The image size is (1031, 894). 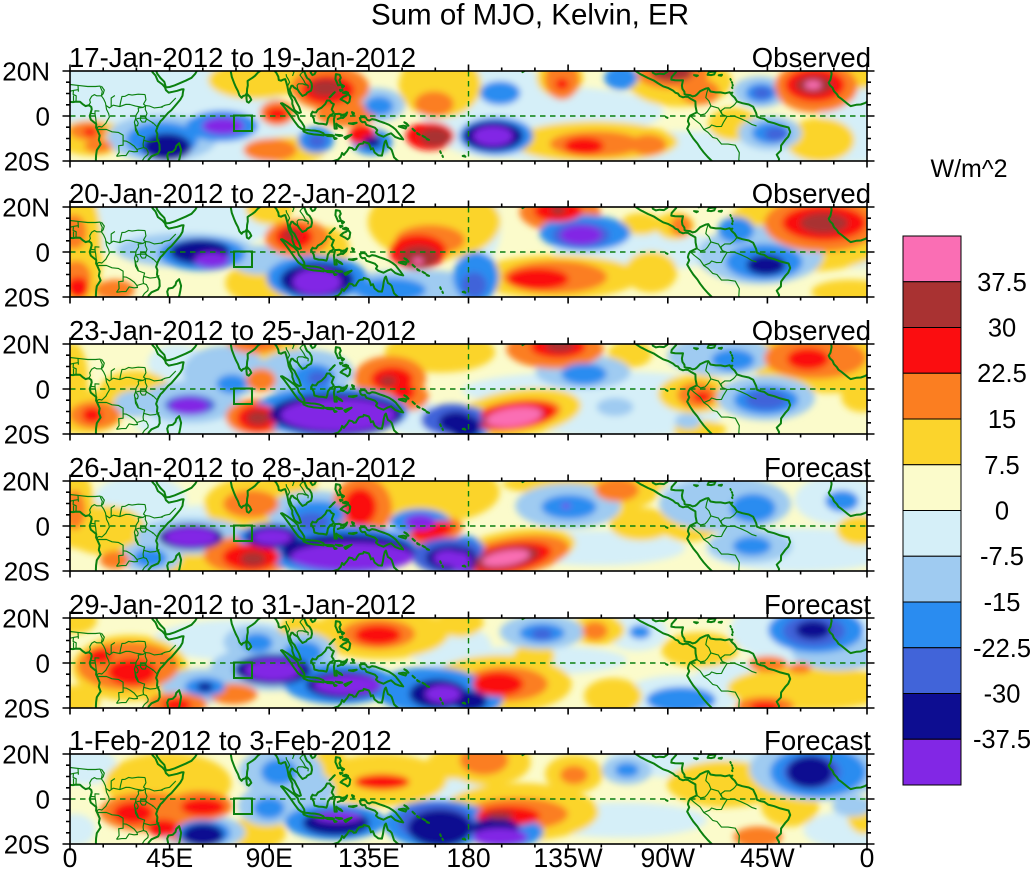 What do you see at coordinates (230, 740) in the screenshot?
I see `svg-text: 1-Feb-2012 to 3-Feb-2012` at bounding box center [230, 740].